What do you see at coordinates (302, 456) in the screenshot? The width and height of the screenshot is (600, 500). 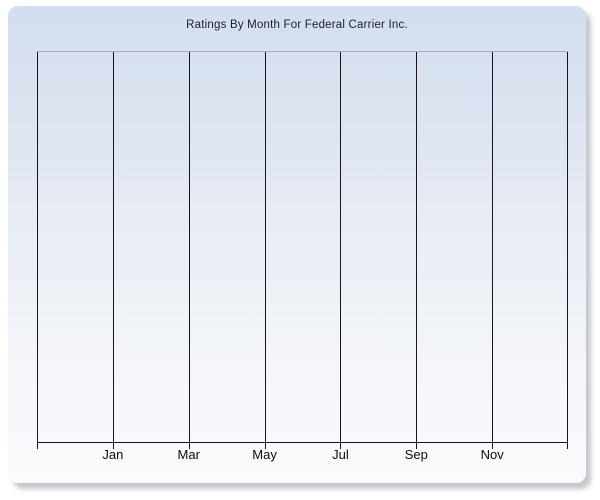 I see `x-axis-labels: Jan Mar May Jul Sep Nov` at bounding box center [302, 456].